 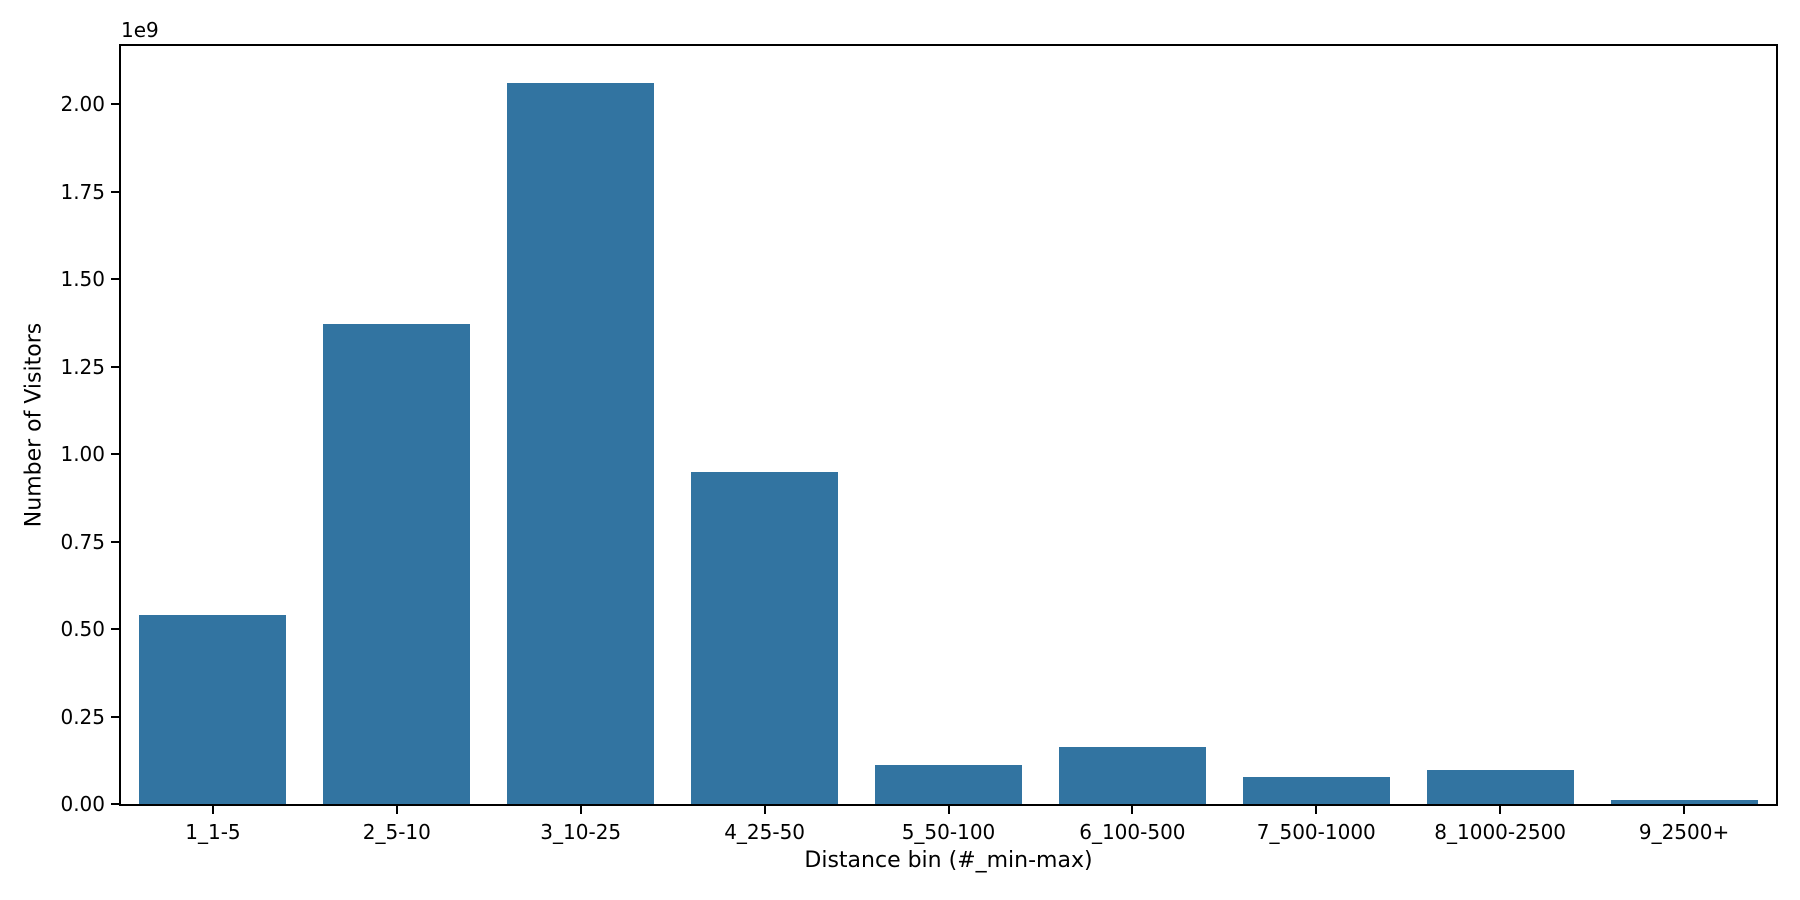 I want to click on x-tick-label: 9_2500+, so click(x=1684, y=832).